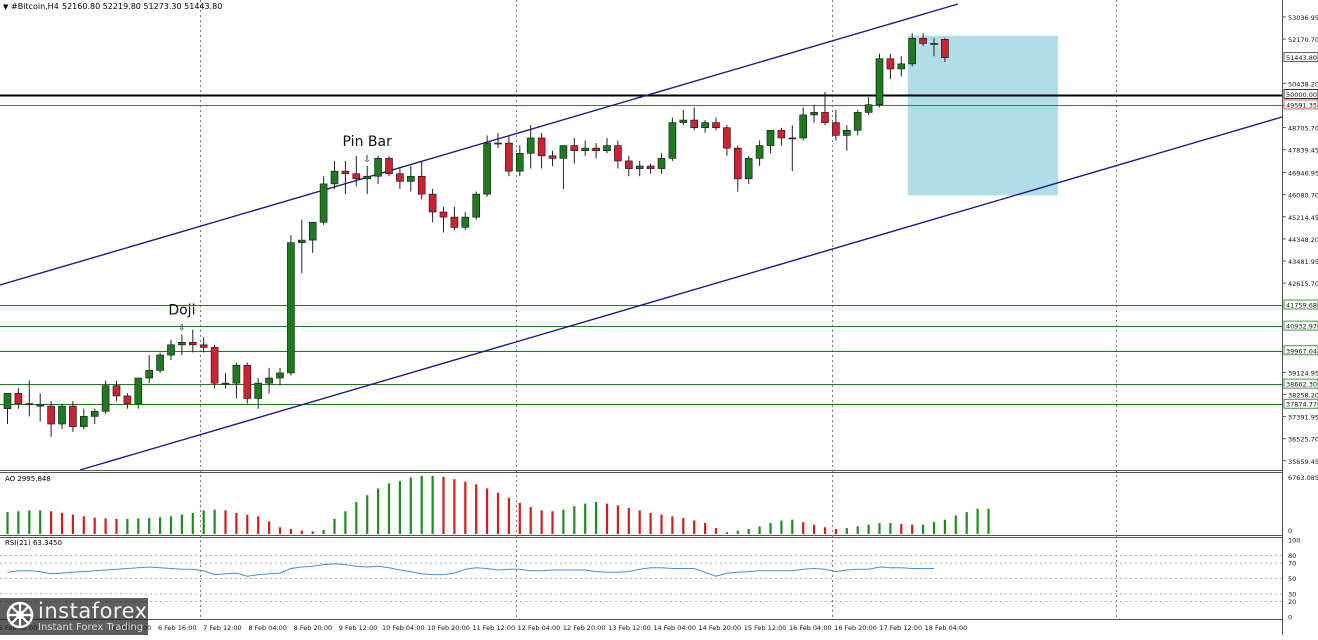 The height and width of the screenshot is (640, 1318). What do you see at coordinates (1303, 240) in the screenshot?
I see `price-tick-label: 44348.20` at bounding box center [1303, 240].